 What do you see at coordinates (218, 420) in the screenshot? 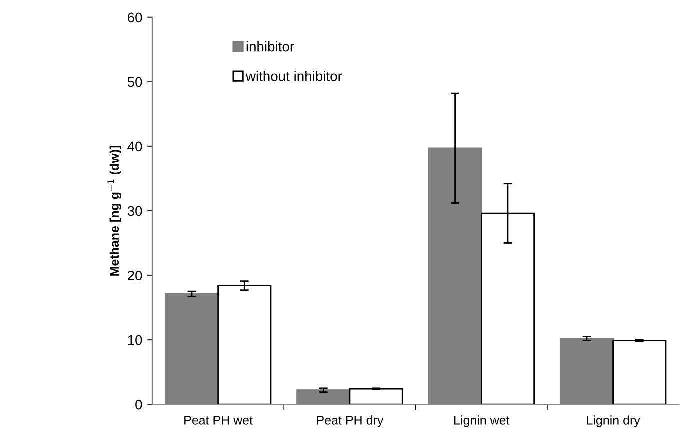
I see `x-tick-label: Peat PH wet` at bounding box center [218, 420].